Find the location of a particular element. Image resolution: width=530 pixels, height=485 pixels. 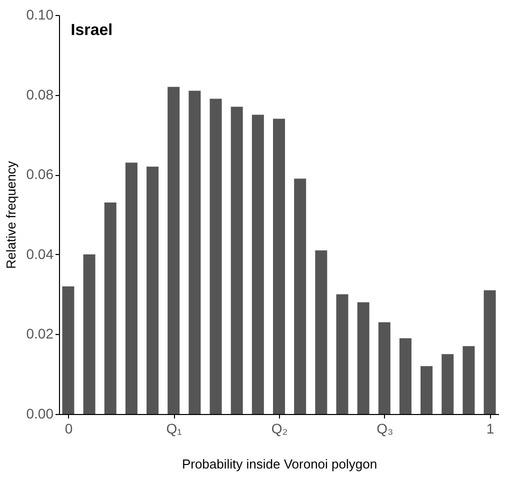

y-tick-label: 0.04 is located at coordinates (40, 254).